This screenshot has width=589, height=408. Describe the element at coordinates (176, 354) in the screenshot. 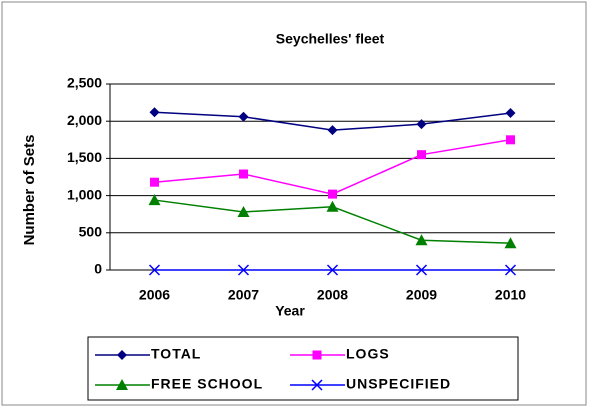

I see `legend-label: TOTAL` at that location.